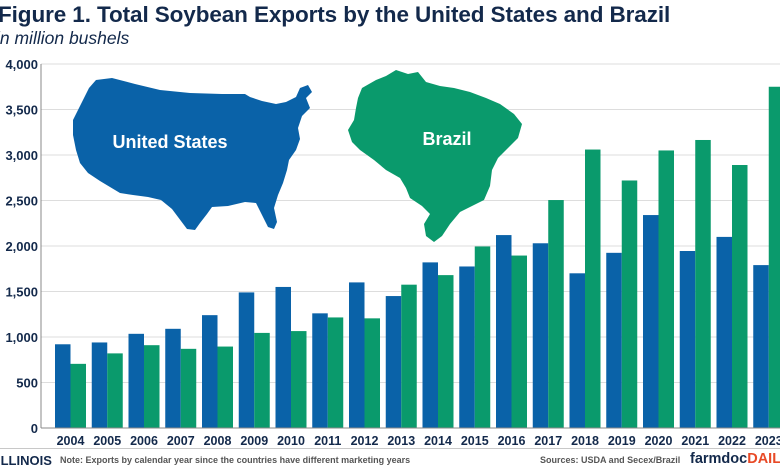 Image resolution: width=780 pixels, height=471 pixels. What do you see at coordinates (21, 110) in the screenshot?
I see `y-tick-label: 3,500` at bounding box center [21, 110].